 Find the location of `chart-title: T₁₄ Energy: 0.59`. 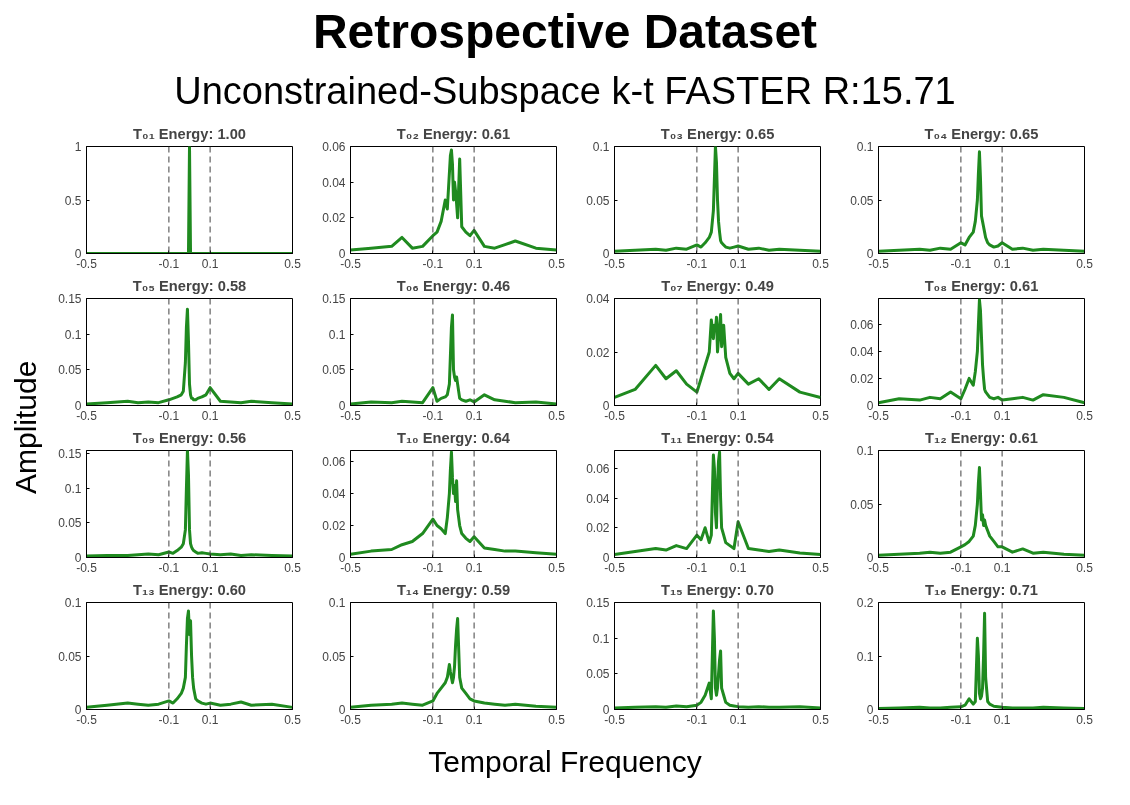

chart-title: T₁₄ Energy: 0.59 is located at coordinates (453, 589).